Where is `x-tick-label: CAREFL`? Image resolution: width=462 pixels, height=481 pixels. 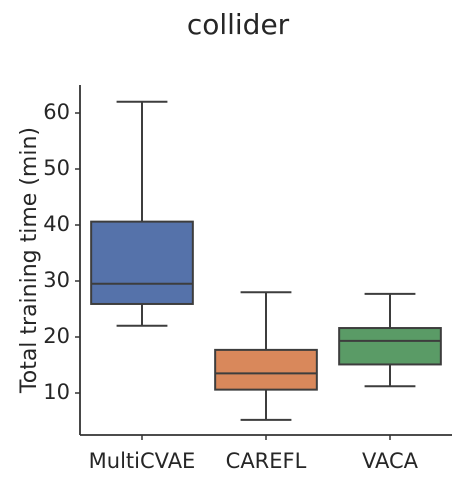
x-tick-label: CAREFL is located at coordinates (266, 461).